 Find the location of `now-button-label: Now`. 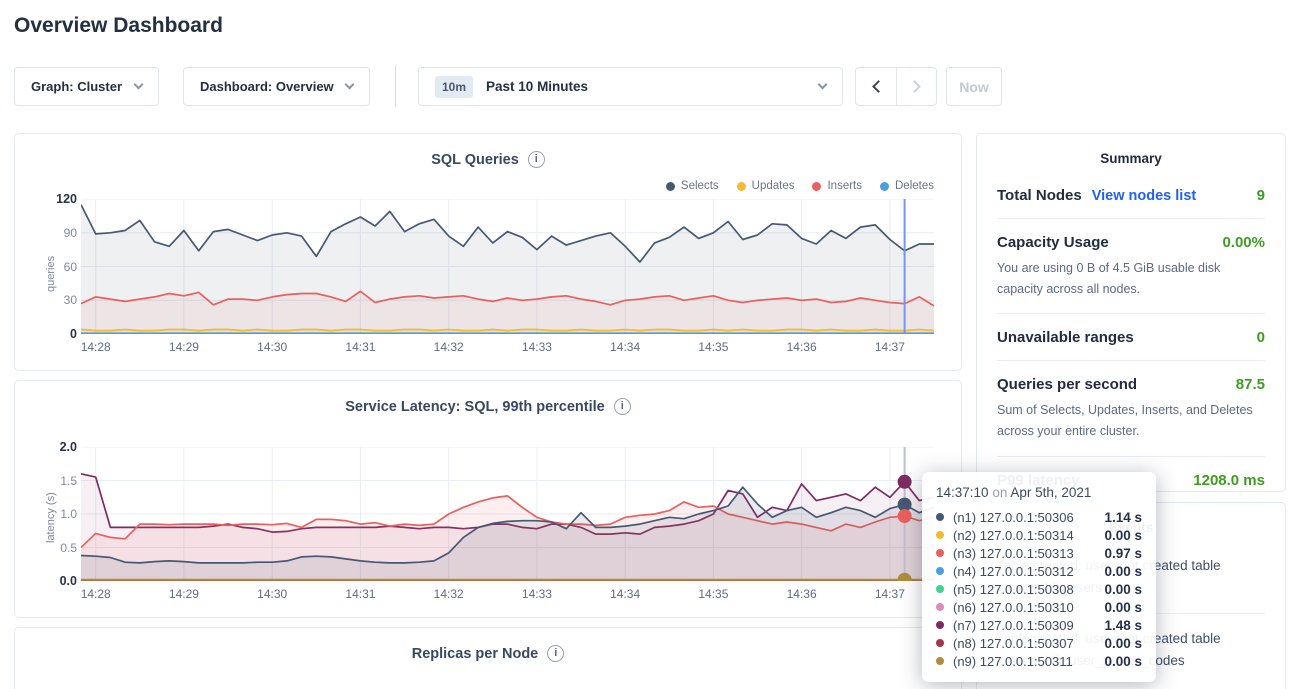

now-button-label: Now is located at coordinates (974, 86).